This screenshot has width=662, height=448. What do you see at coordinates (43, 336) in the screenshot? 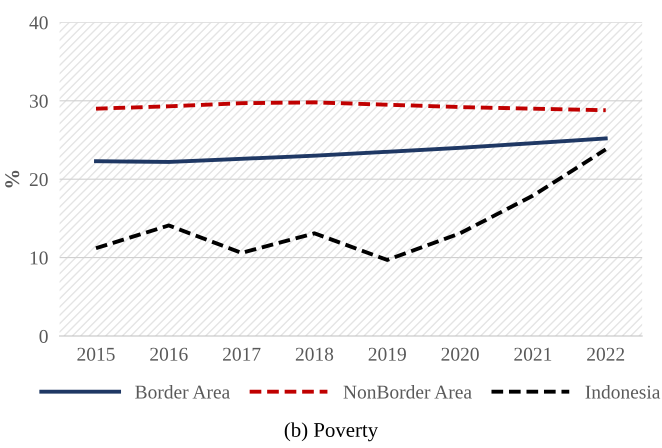
I see `y-tick-label: 0` at bounding box center [43, 336].